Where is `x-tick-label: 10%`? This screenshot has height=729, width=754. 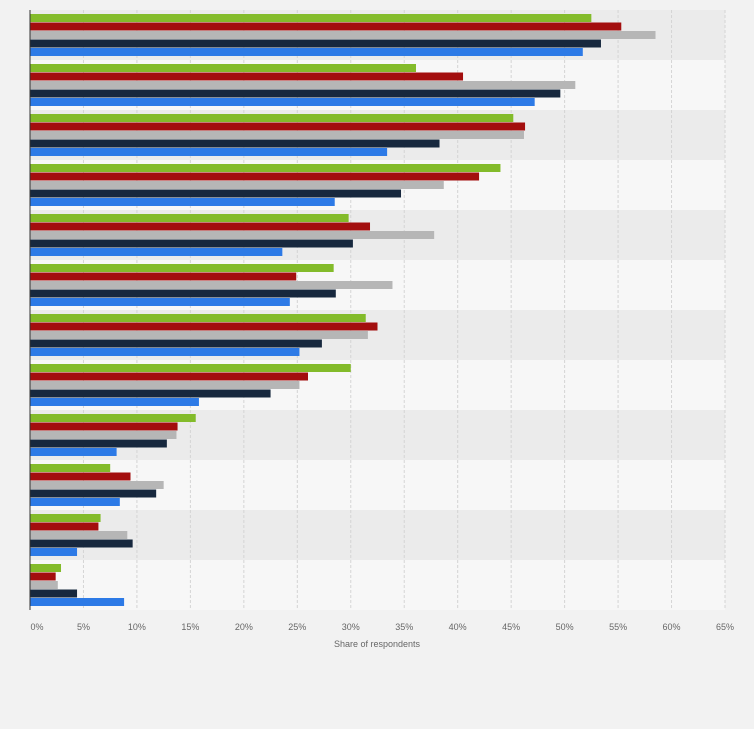 x-tick-label: 10% is located at coordinates (137, 627).